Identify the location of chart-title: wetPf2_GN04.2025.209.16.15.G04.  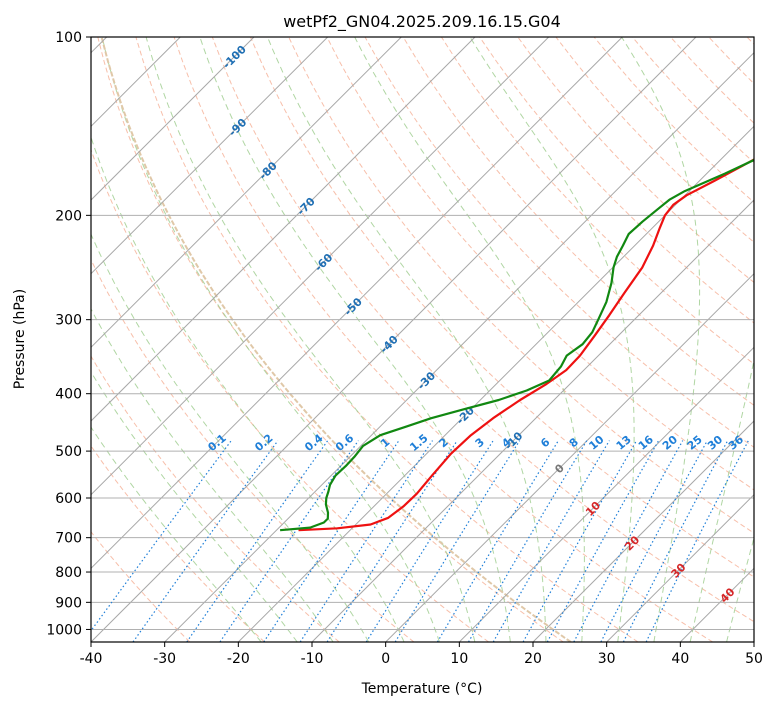
(422, 22).